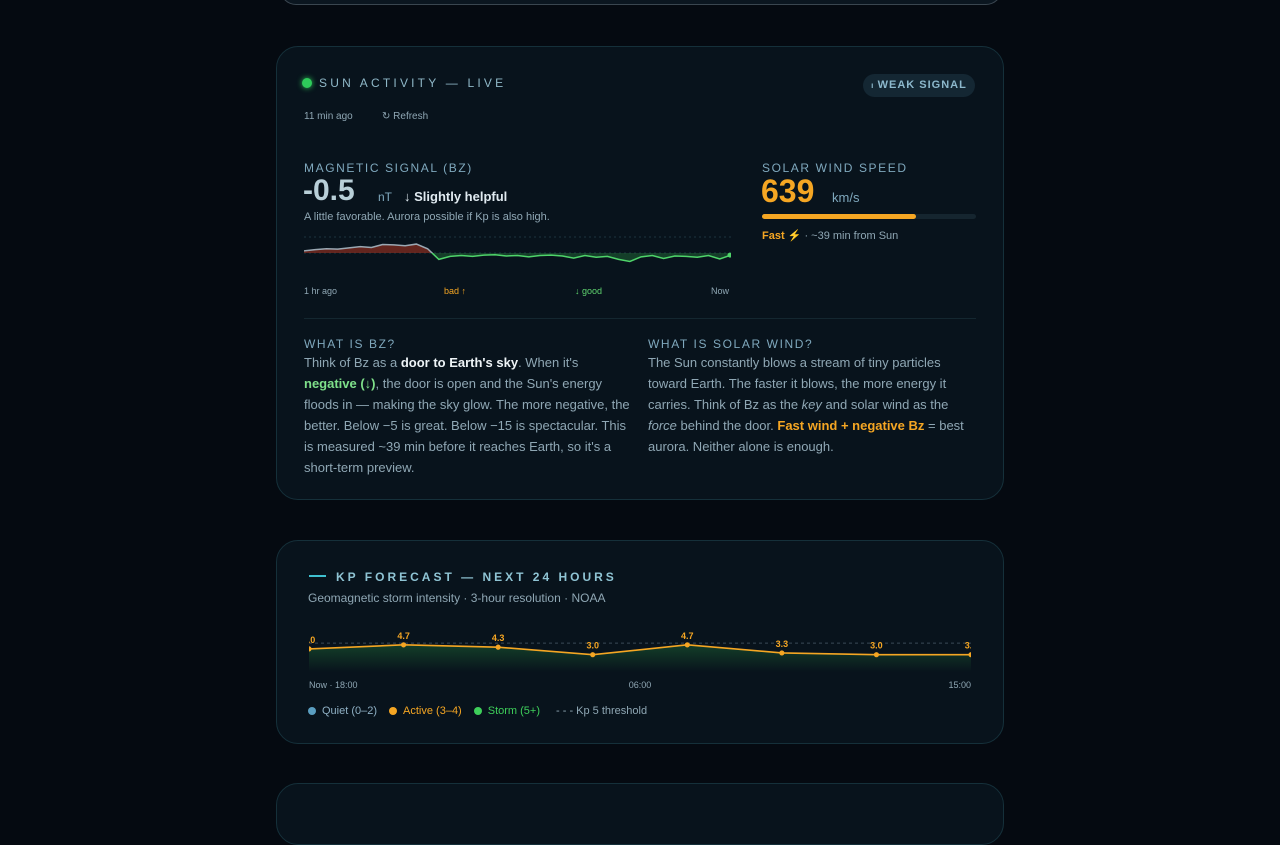  I want to click on kp-card, so click(640, 642).